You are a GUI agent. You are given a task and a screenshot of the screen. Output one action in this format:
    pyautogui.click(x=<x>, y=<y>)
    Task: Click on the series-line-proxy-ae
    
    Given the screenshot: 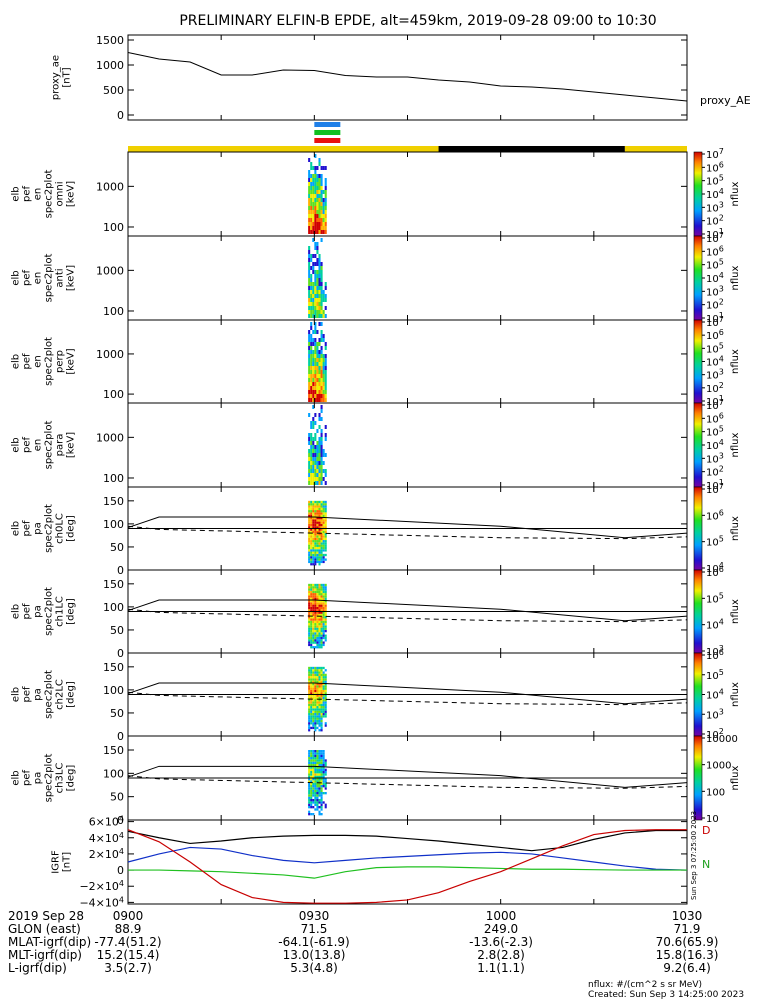 What is the action you would take?
    pyautogui.click(x=407, y=77)
    